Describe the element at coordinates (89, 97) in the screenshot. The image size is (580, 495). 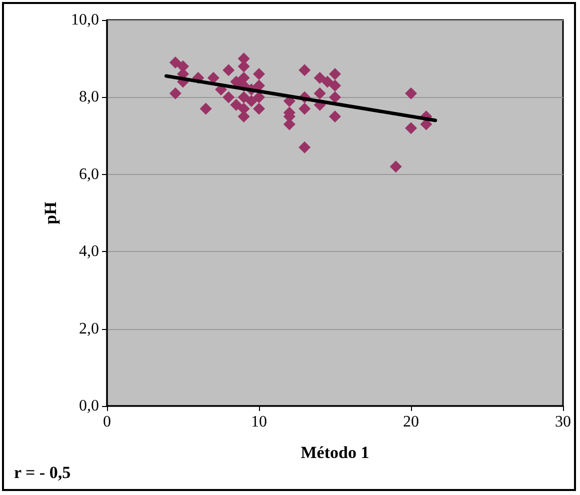
I see `y-tick-label: 8,0` at that location.